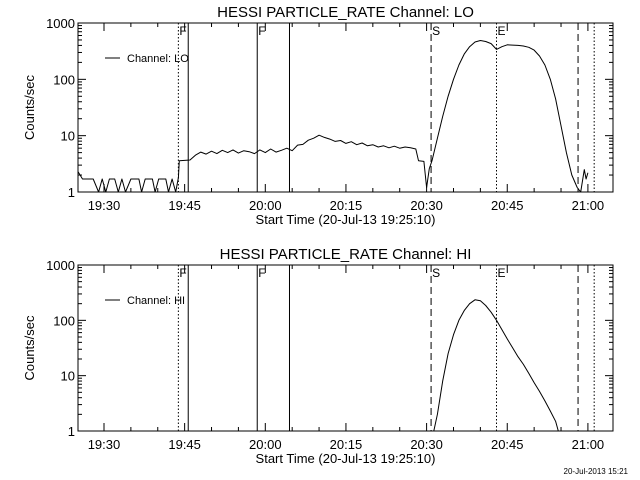 The height and width of the screenshot is (480, 640). I want to click on chart-title: HESSI PARTICLE_RATE Channel: HI, so click(346, 254).